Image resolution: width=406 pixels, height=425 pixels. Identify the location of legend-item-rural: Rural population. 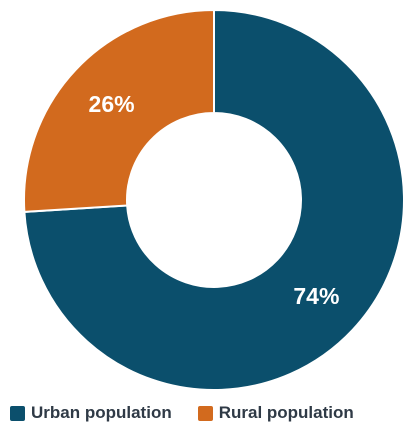
(275, 413).